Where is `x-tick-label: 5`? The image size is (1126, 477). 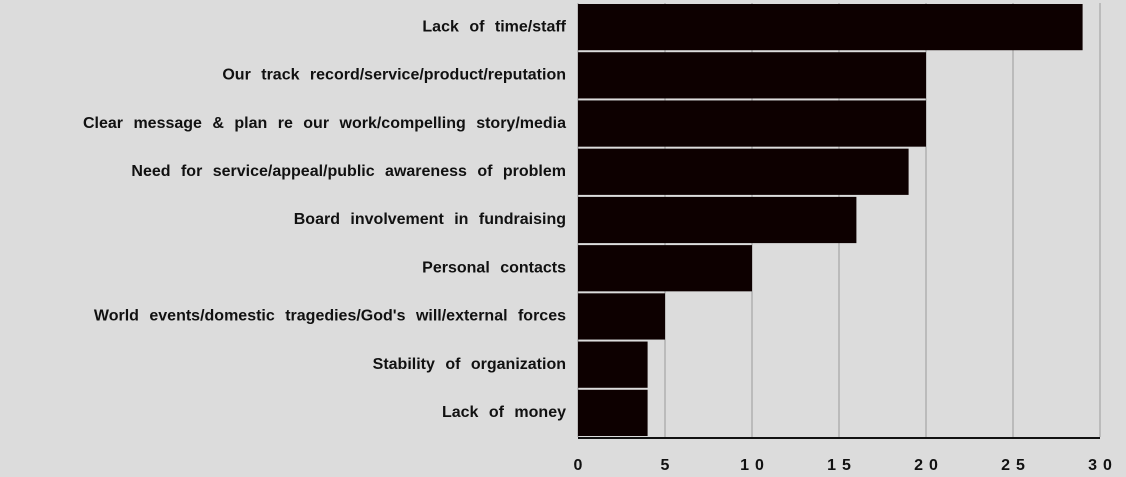
x-tick-label: 5 is located at coordinates (668, 465).